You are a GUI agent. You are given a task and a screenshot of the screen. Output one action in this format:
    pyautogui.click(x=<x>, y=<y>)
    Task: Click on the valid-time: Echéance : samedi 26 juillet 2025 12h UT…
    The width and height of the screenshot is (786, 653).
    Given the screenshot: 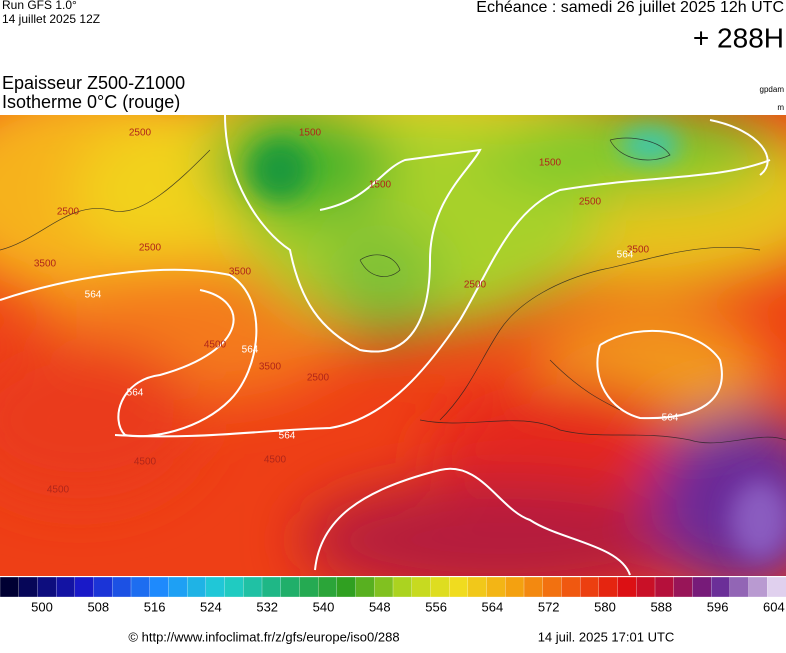 What is the action you would take?
    pyautogui.click(x=630, y=8)
    